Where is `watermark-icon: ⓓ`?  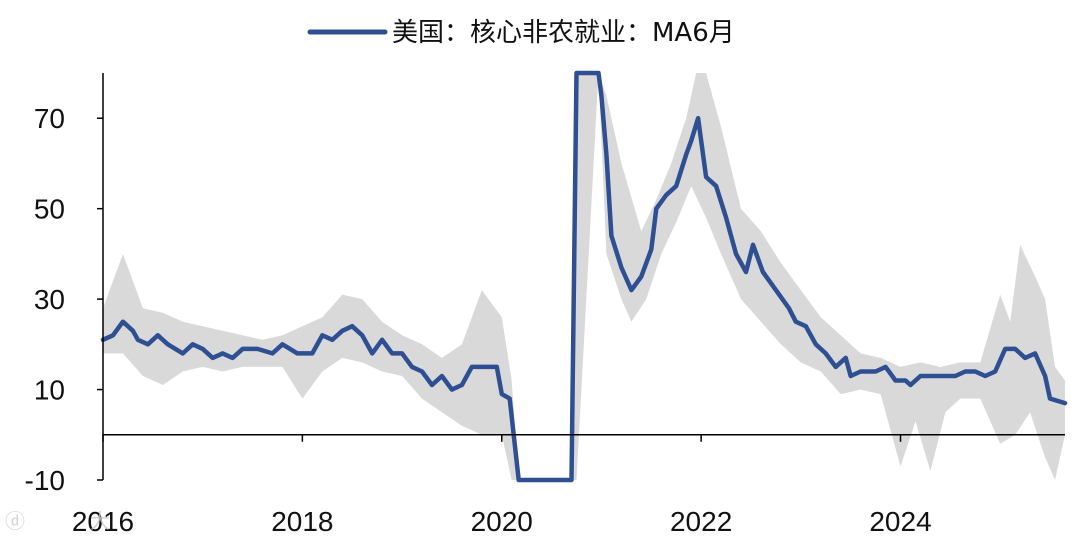 watermark-icon: ⓓ is located at coordinates (15, 521).